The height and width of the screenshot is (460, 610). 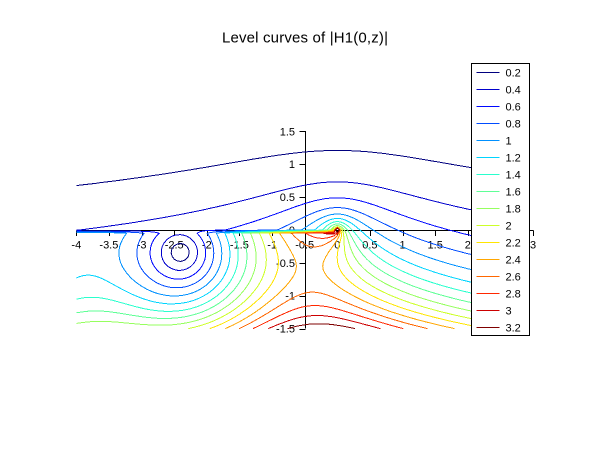 What do you see at coordinates (513, 175) in the screenshot?
I see `svg-text: 1.4` at bounding box center [513, 175].